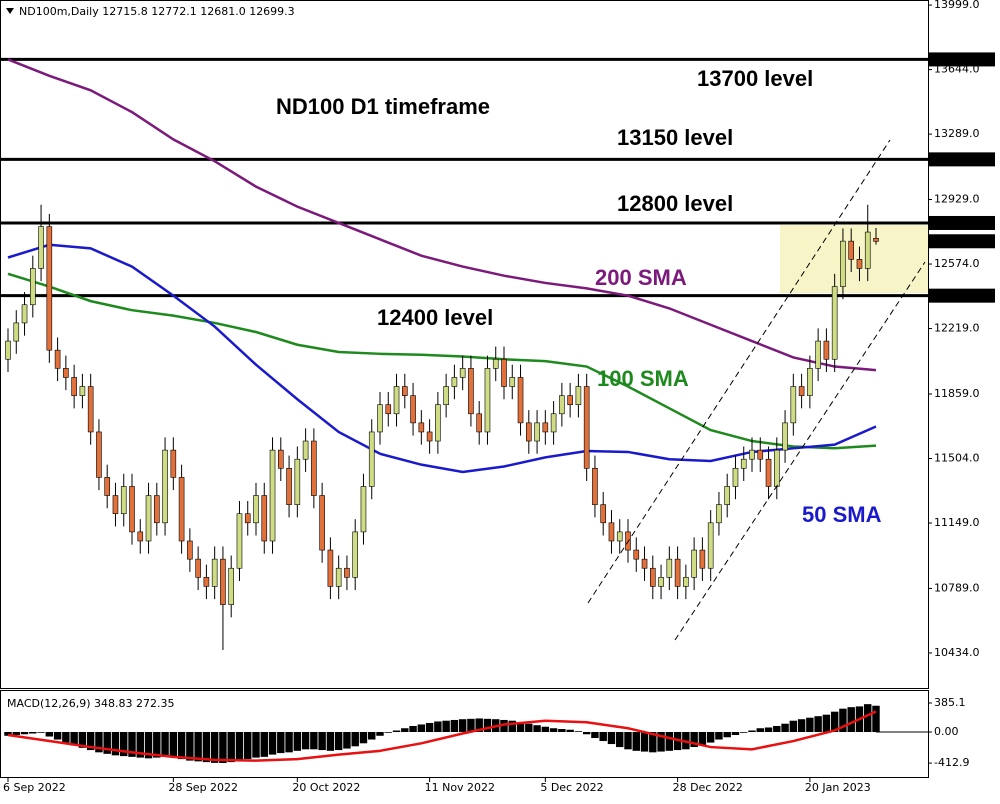  I want to click on annotation: 13150 level, so click(675, 137).